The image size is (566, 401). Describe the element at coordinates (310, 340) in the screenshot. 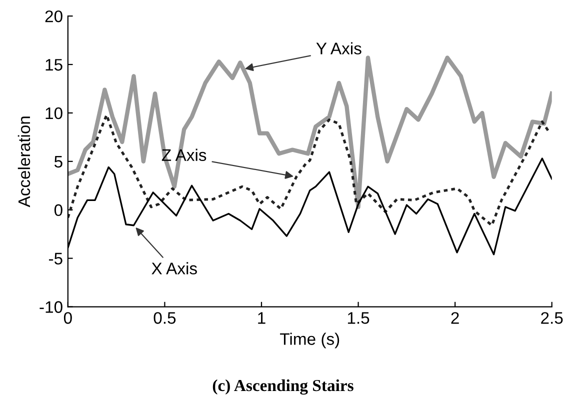

I see `x-axis-title: Time (s)` at that location.